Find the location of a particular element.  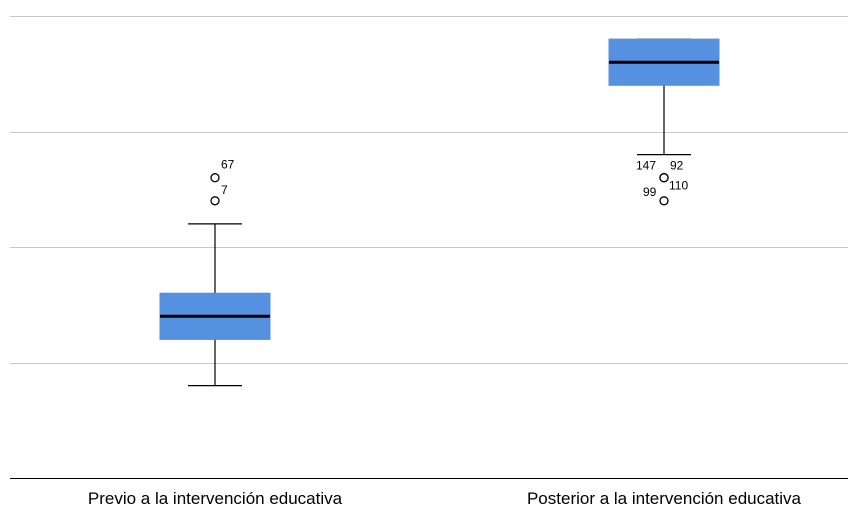

outlier-label: 110 is located at coordinates (678, 186).